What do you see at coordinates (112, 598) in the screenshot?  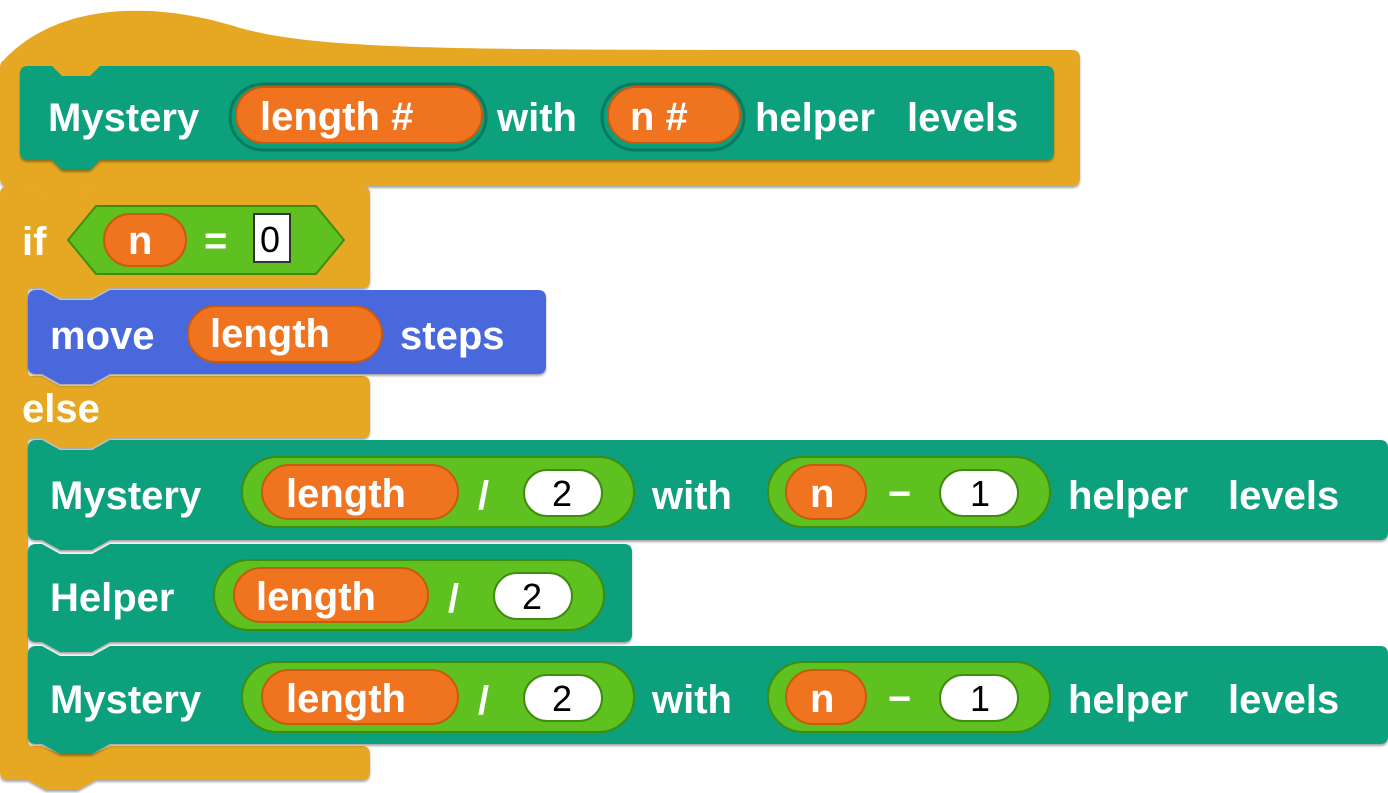 I see `helper-call-name: Helper` at bounding box center [112, 598].